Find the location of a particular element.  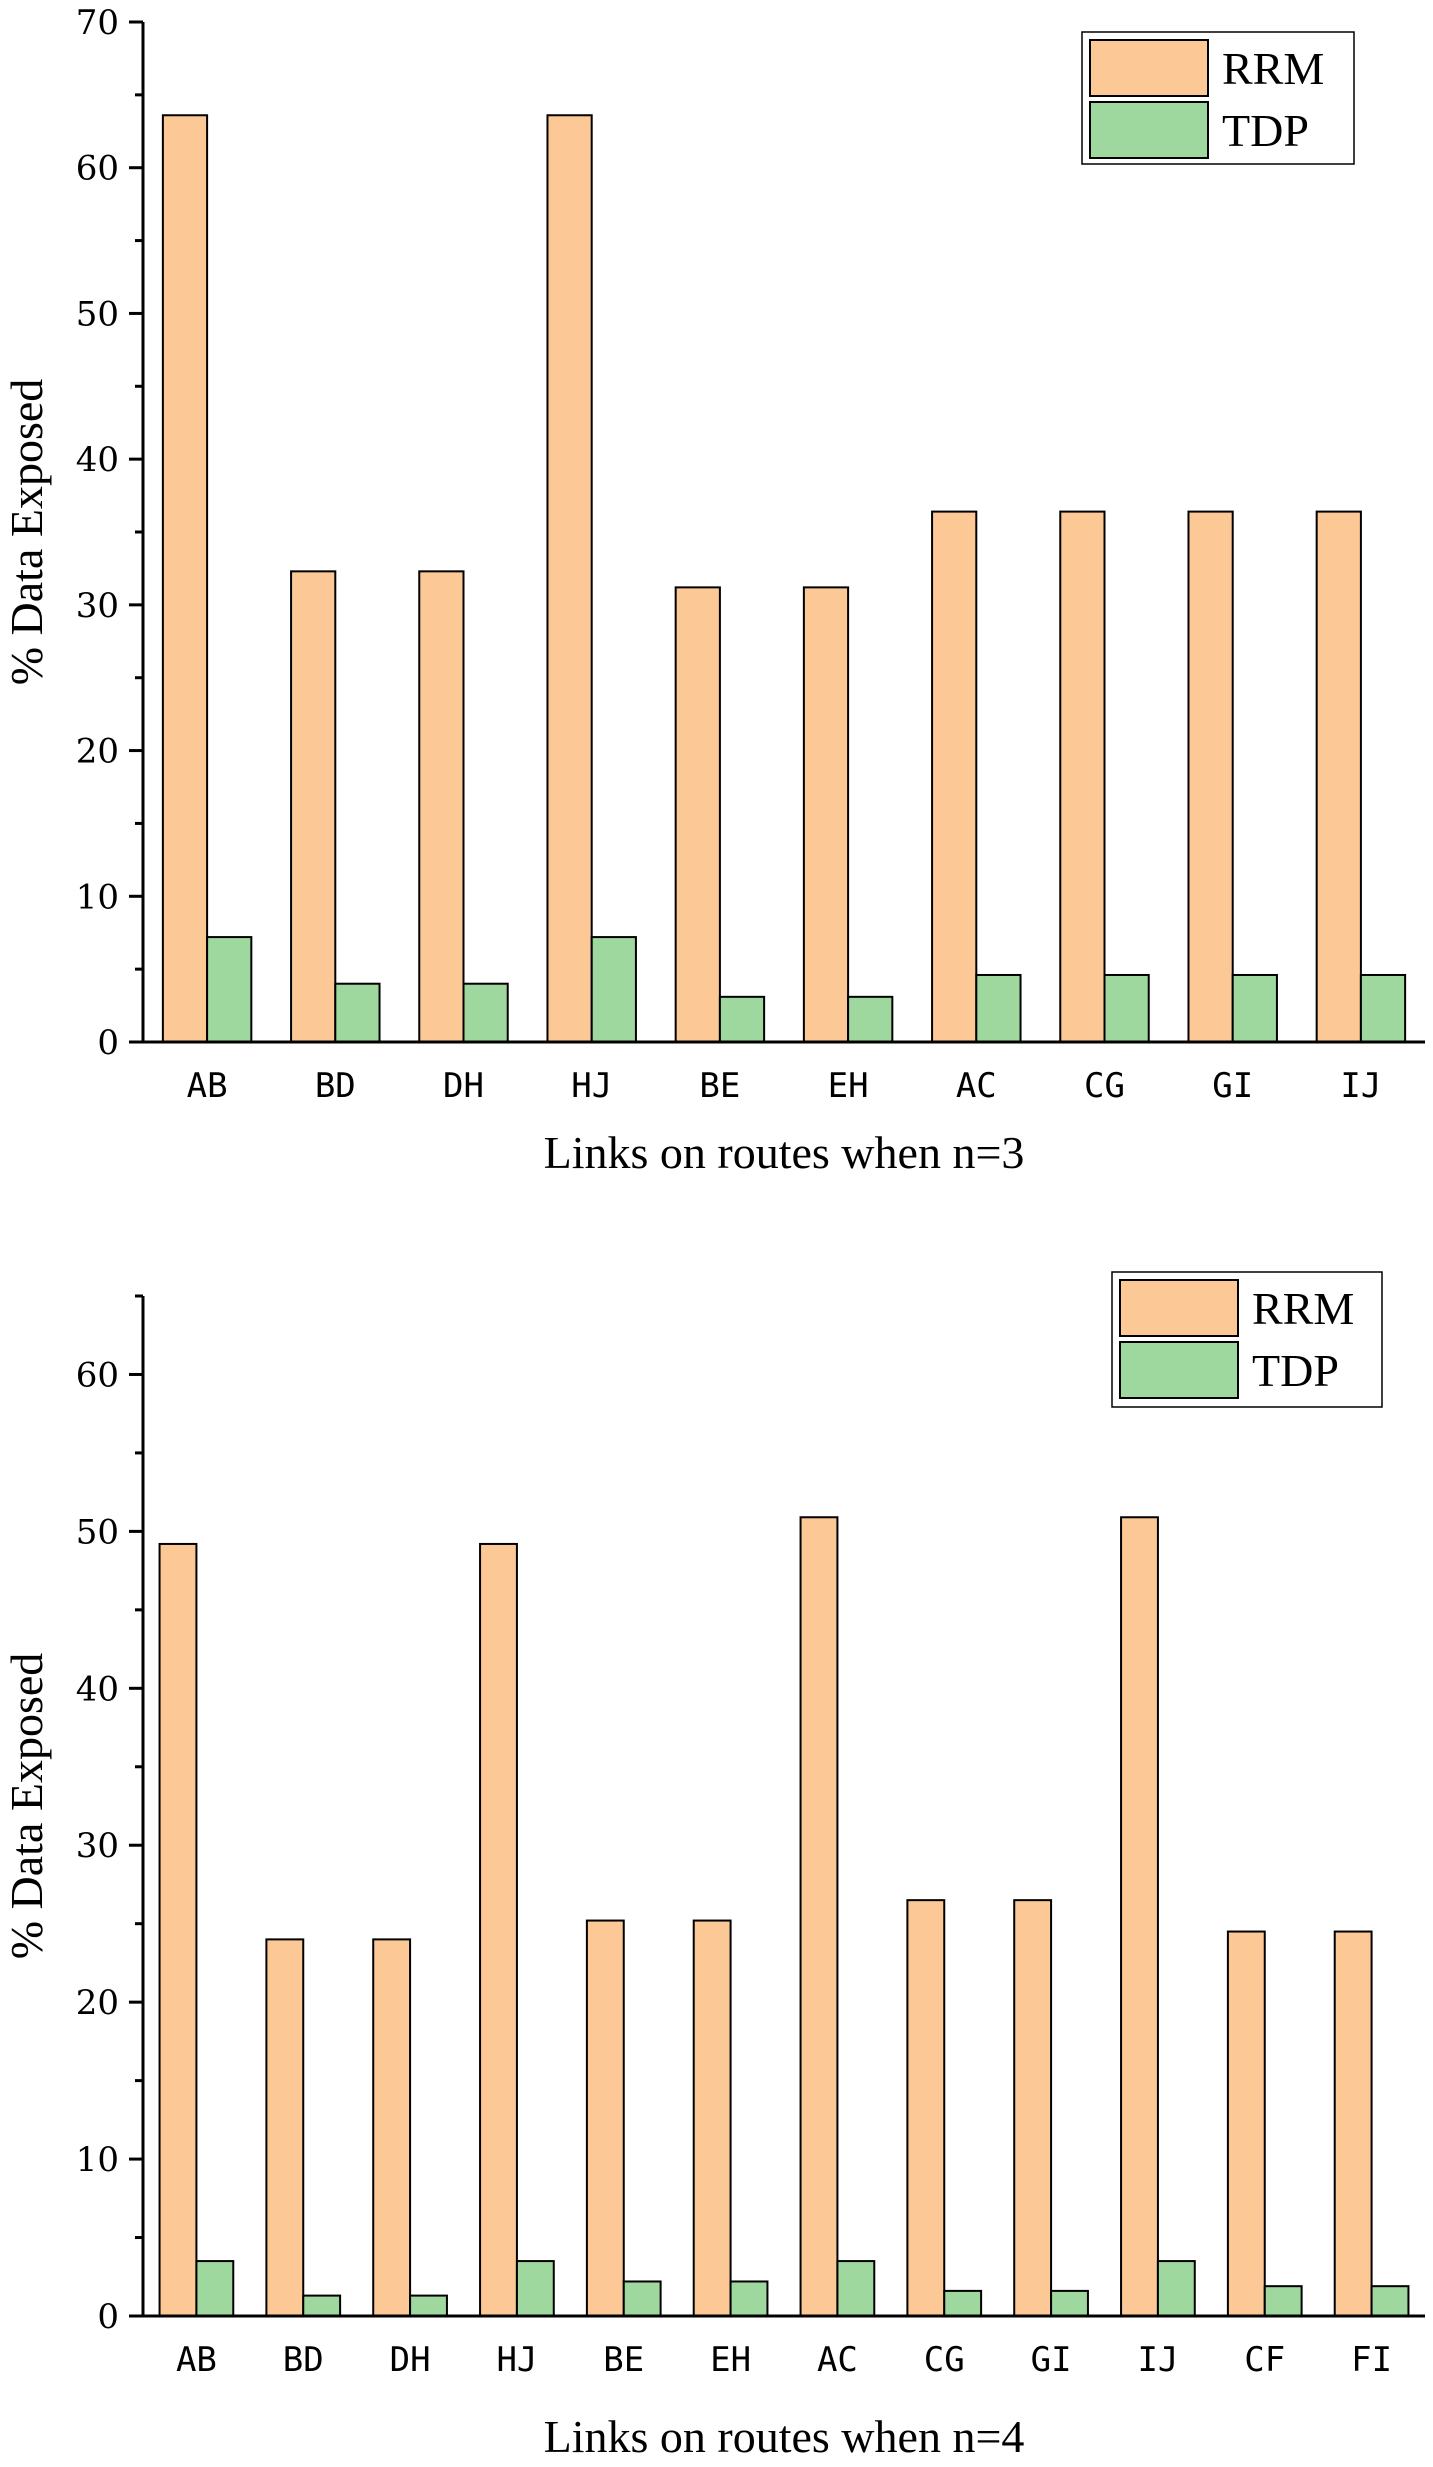

x-tick-label: CF is located at coordinates (1264, 2360).